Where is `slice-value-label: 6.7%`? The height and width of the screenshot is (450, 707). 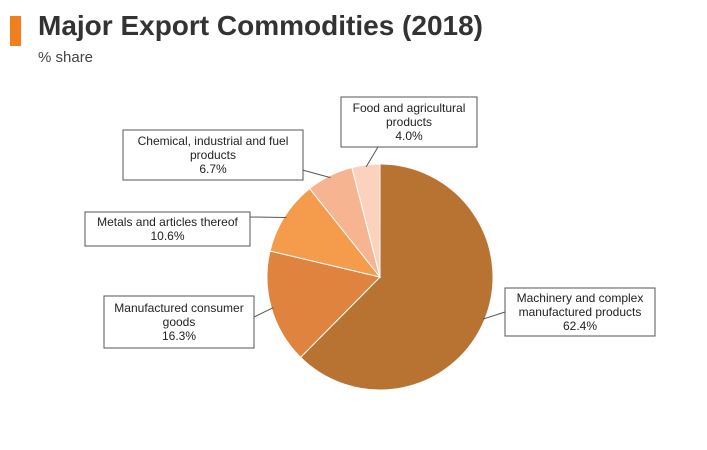 slice-value-label: 6.7% is located at coordinates (213, 169).